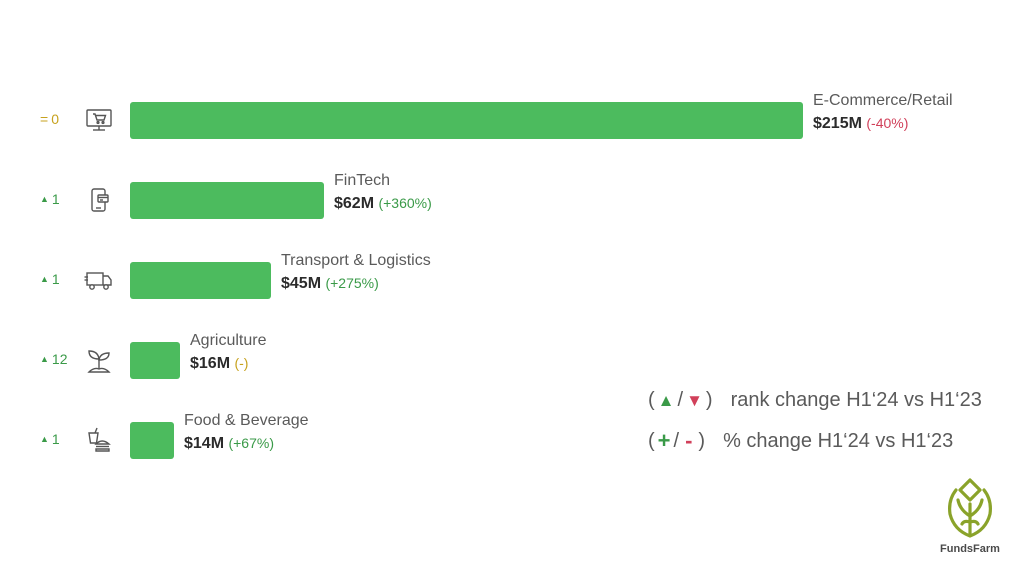  I want to click on rank-change: = 0, so click(60, 119).